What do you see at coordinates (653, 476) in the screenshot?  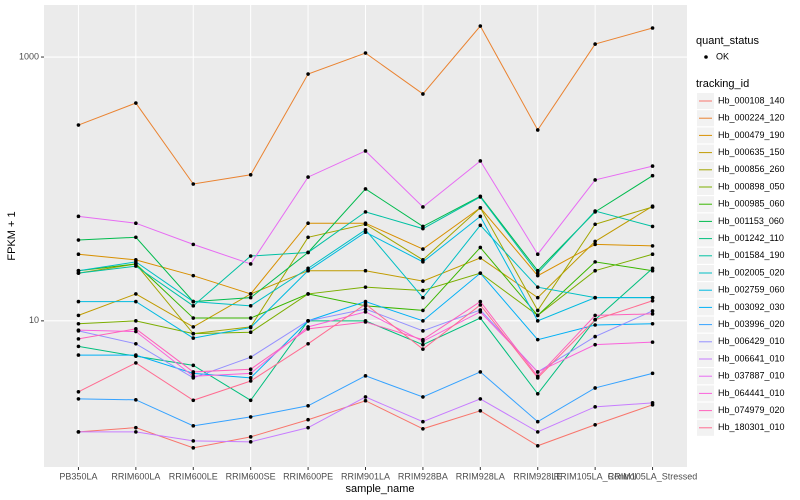 I see `x-tick-label: RRIM105LA_Stressed` at bounding box center [653, 476].